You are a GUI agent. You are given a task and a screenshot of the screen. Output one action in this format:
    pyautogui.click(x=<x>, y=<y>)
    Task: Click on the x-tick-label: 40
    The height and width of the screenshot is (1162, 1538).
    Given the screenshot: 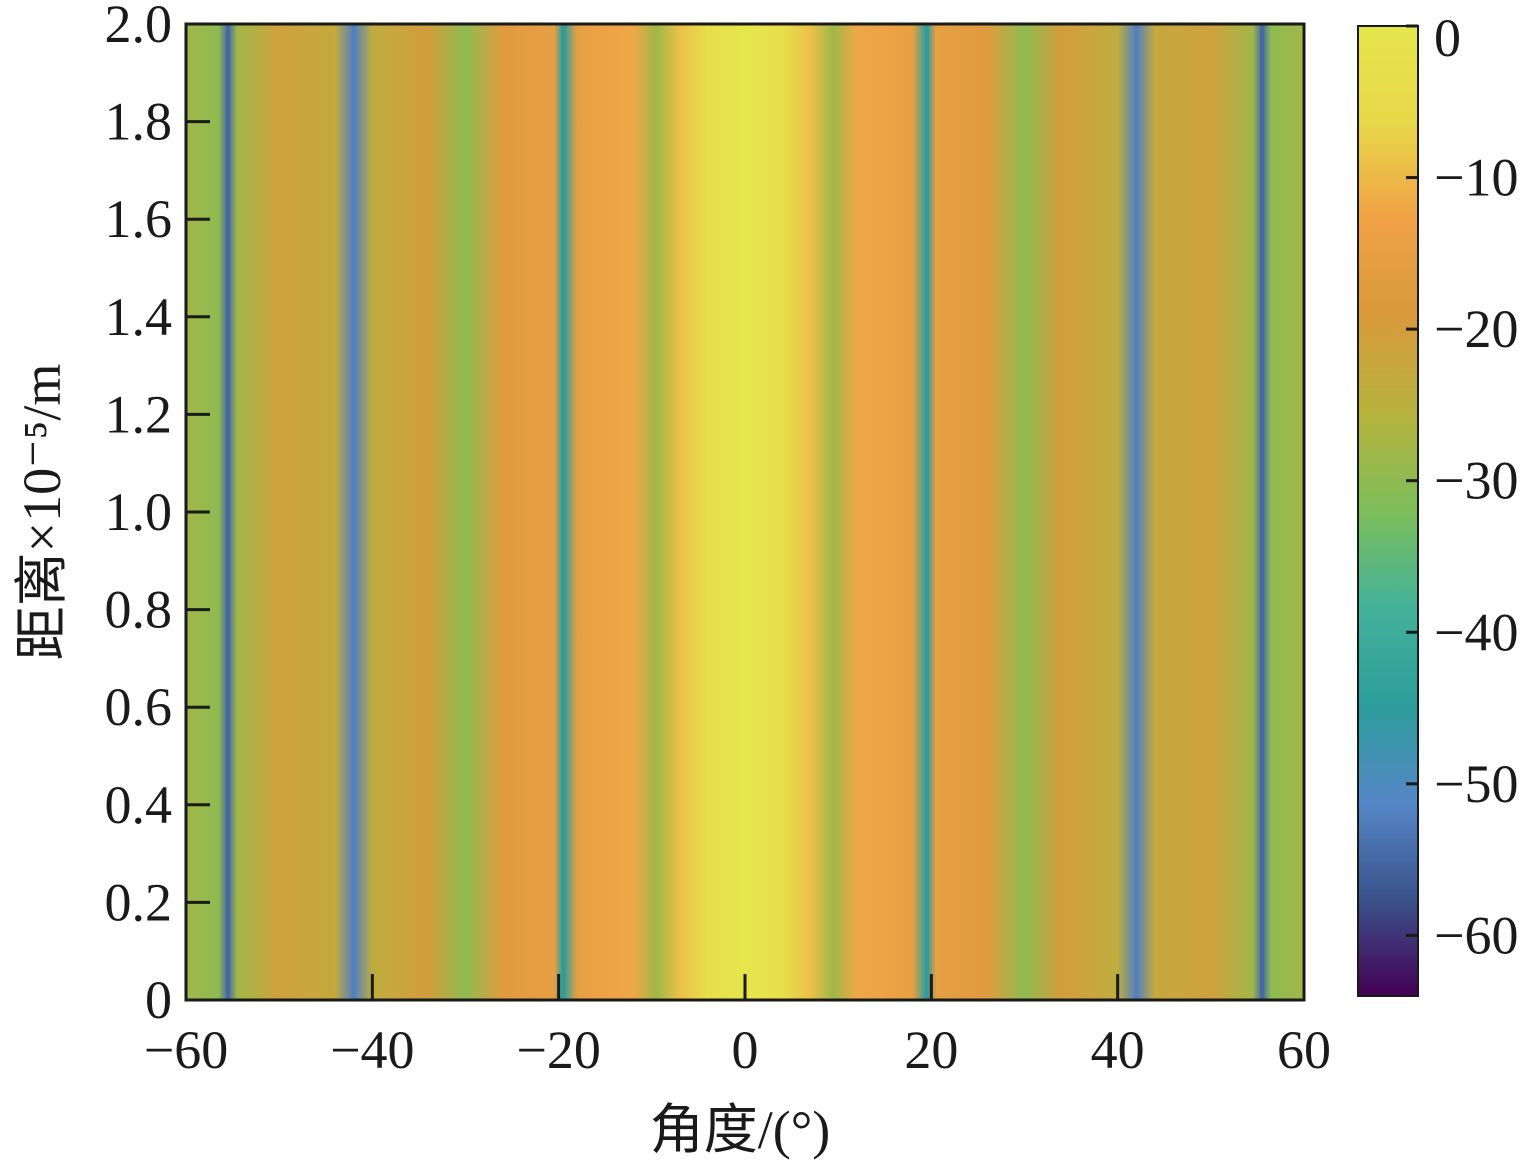 What is the action you would take?
    pyautogui.click(x=1118, y=1050)
    